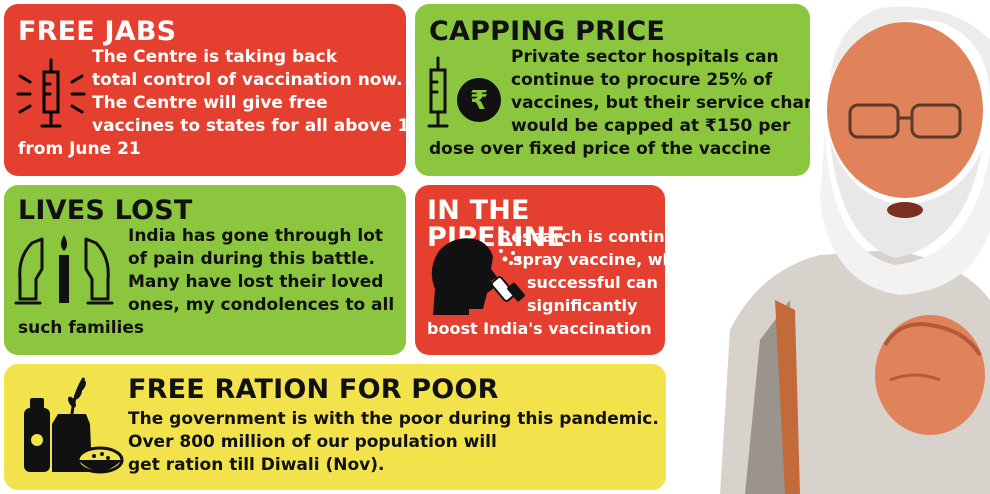 The width and height of the screenshot is (990, 494). I want to click on food-ration-icon, so click(69, 429).